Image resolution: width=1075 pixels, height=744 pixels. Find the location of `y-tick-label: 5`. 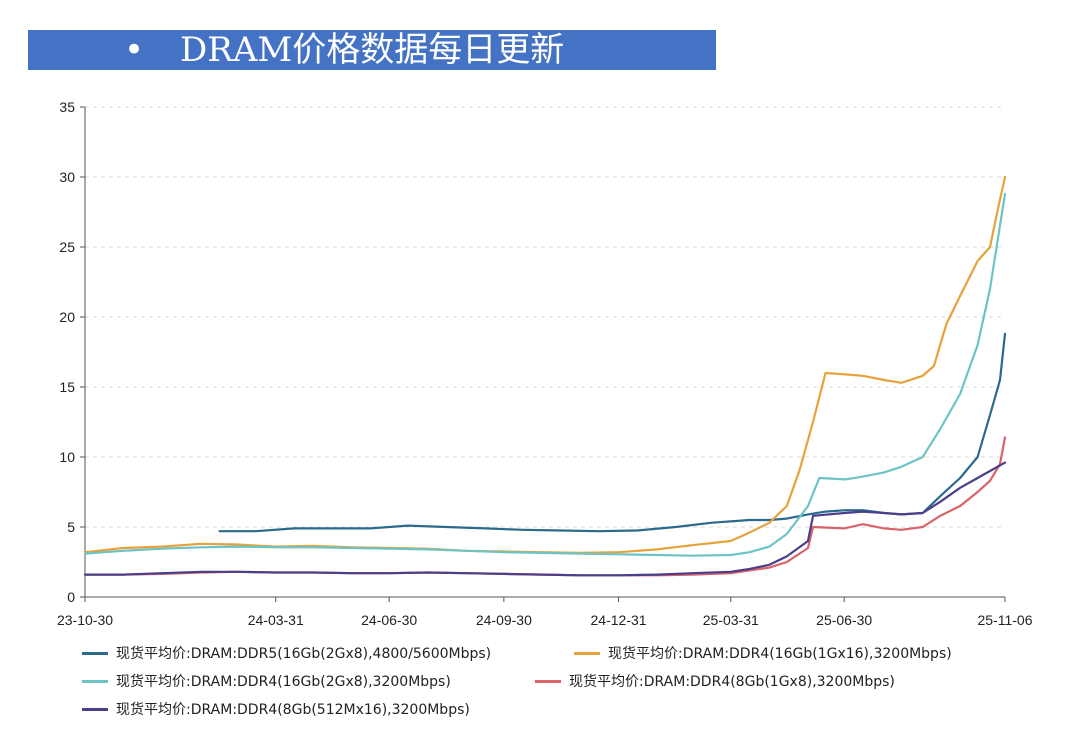

y-tick-label: 5 is located at coordinates (71, 527).